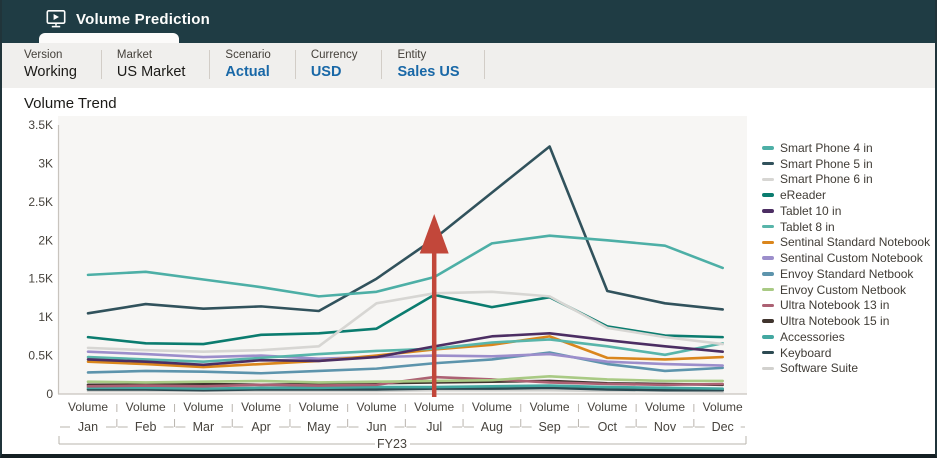 The height and width of the screenshot is (458, 937). I want to click on pov-item-market: Market US Market, so click(156, 65).